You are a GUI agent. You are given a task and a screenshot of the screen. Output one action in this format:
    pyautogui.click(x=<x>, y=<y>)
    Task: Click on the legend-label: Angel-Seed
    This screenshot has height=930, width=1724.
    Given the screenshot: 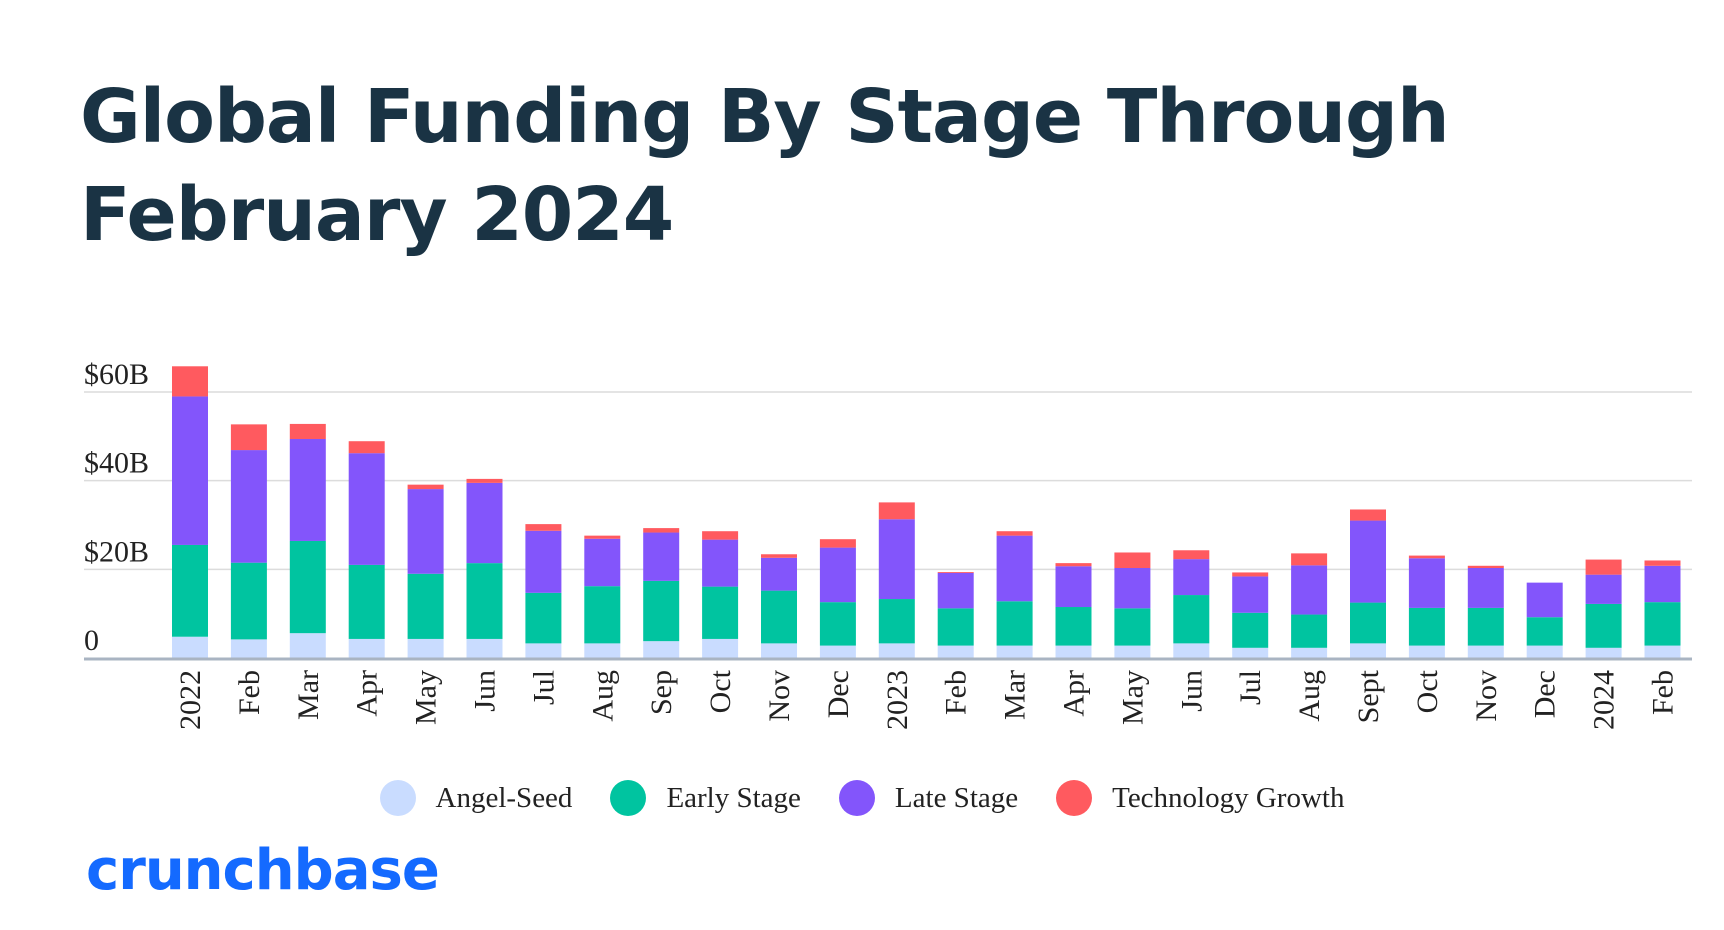 What is the action you would take?
    pyautogui.click(x=504, y=797)
    